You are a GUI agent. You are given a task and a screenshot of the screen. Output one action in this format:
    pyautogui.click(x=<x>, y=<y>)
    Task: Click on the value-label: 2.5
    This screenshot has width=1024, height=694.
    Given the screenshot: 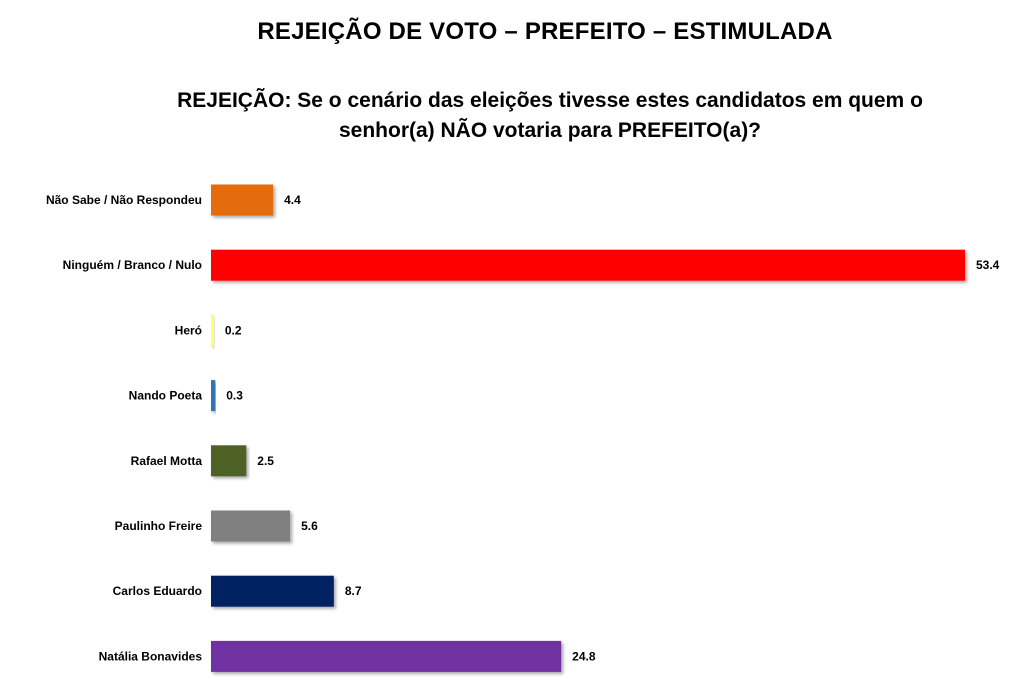 What is the action you would take?
    pyautogui.click(x=265, y=461)
    